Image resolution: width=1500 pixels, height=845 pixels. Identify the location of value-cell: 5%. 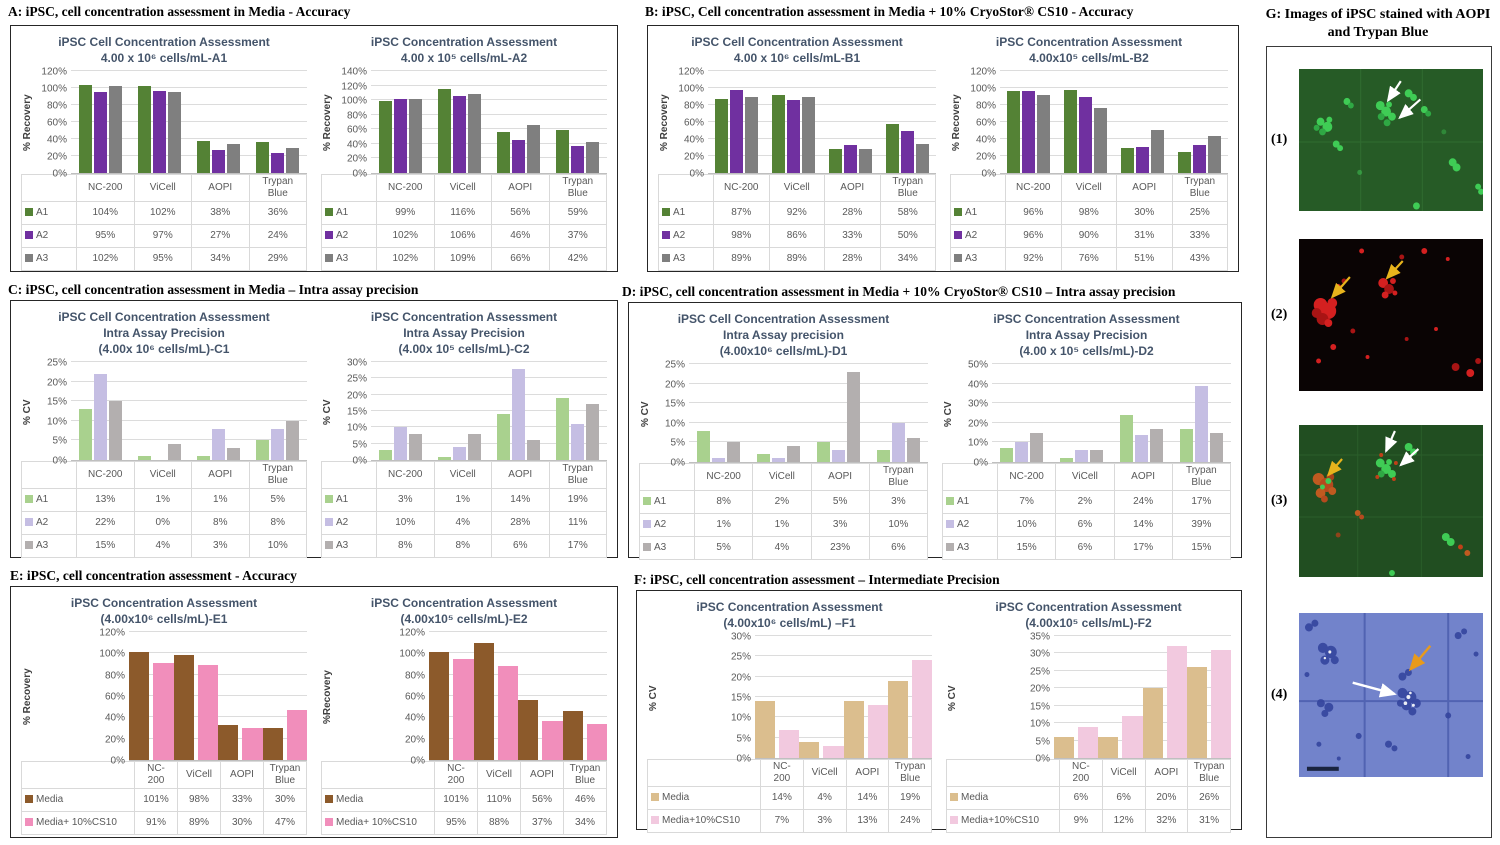
(277, 500).